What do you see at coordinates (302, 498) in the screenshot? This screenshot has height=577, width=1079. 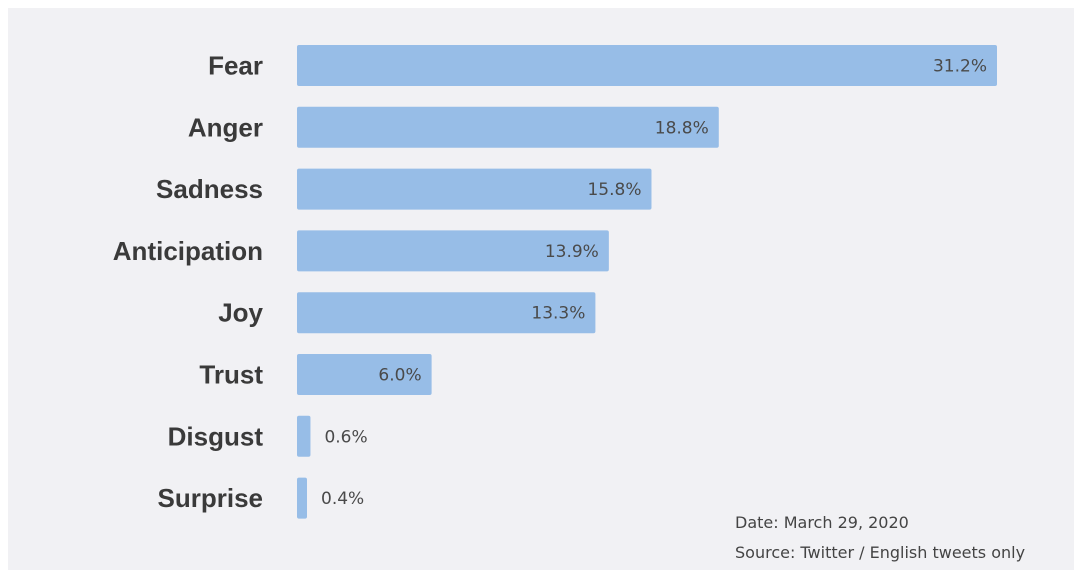 I see `bar-surprise` at bounding box center [302, 498].